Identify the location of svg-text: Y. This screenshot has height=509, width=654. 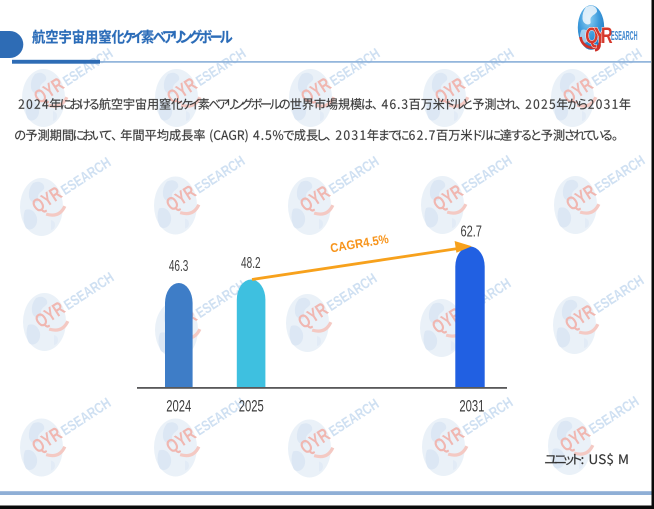
(600, 35).